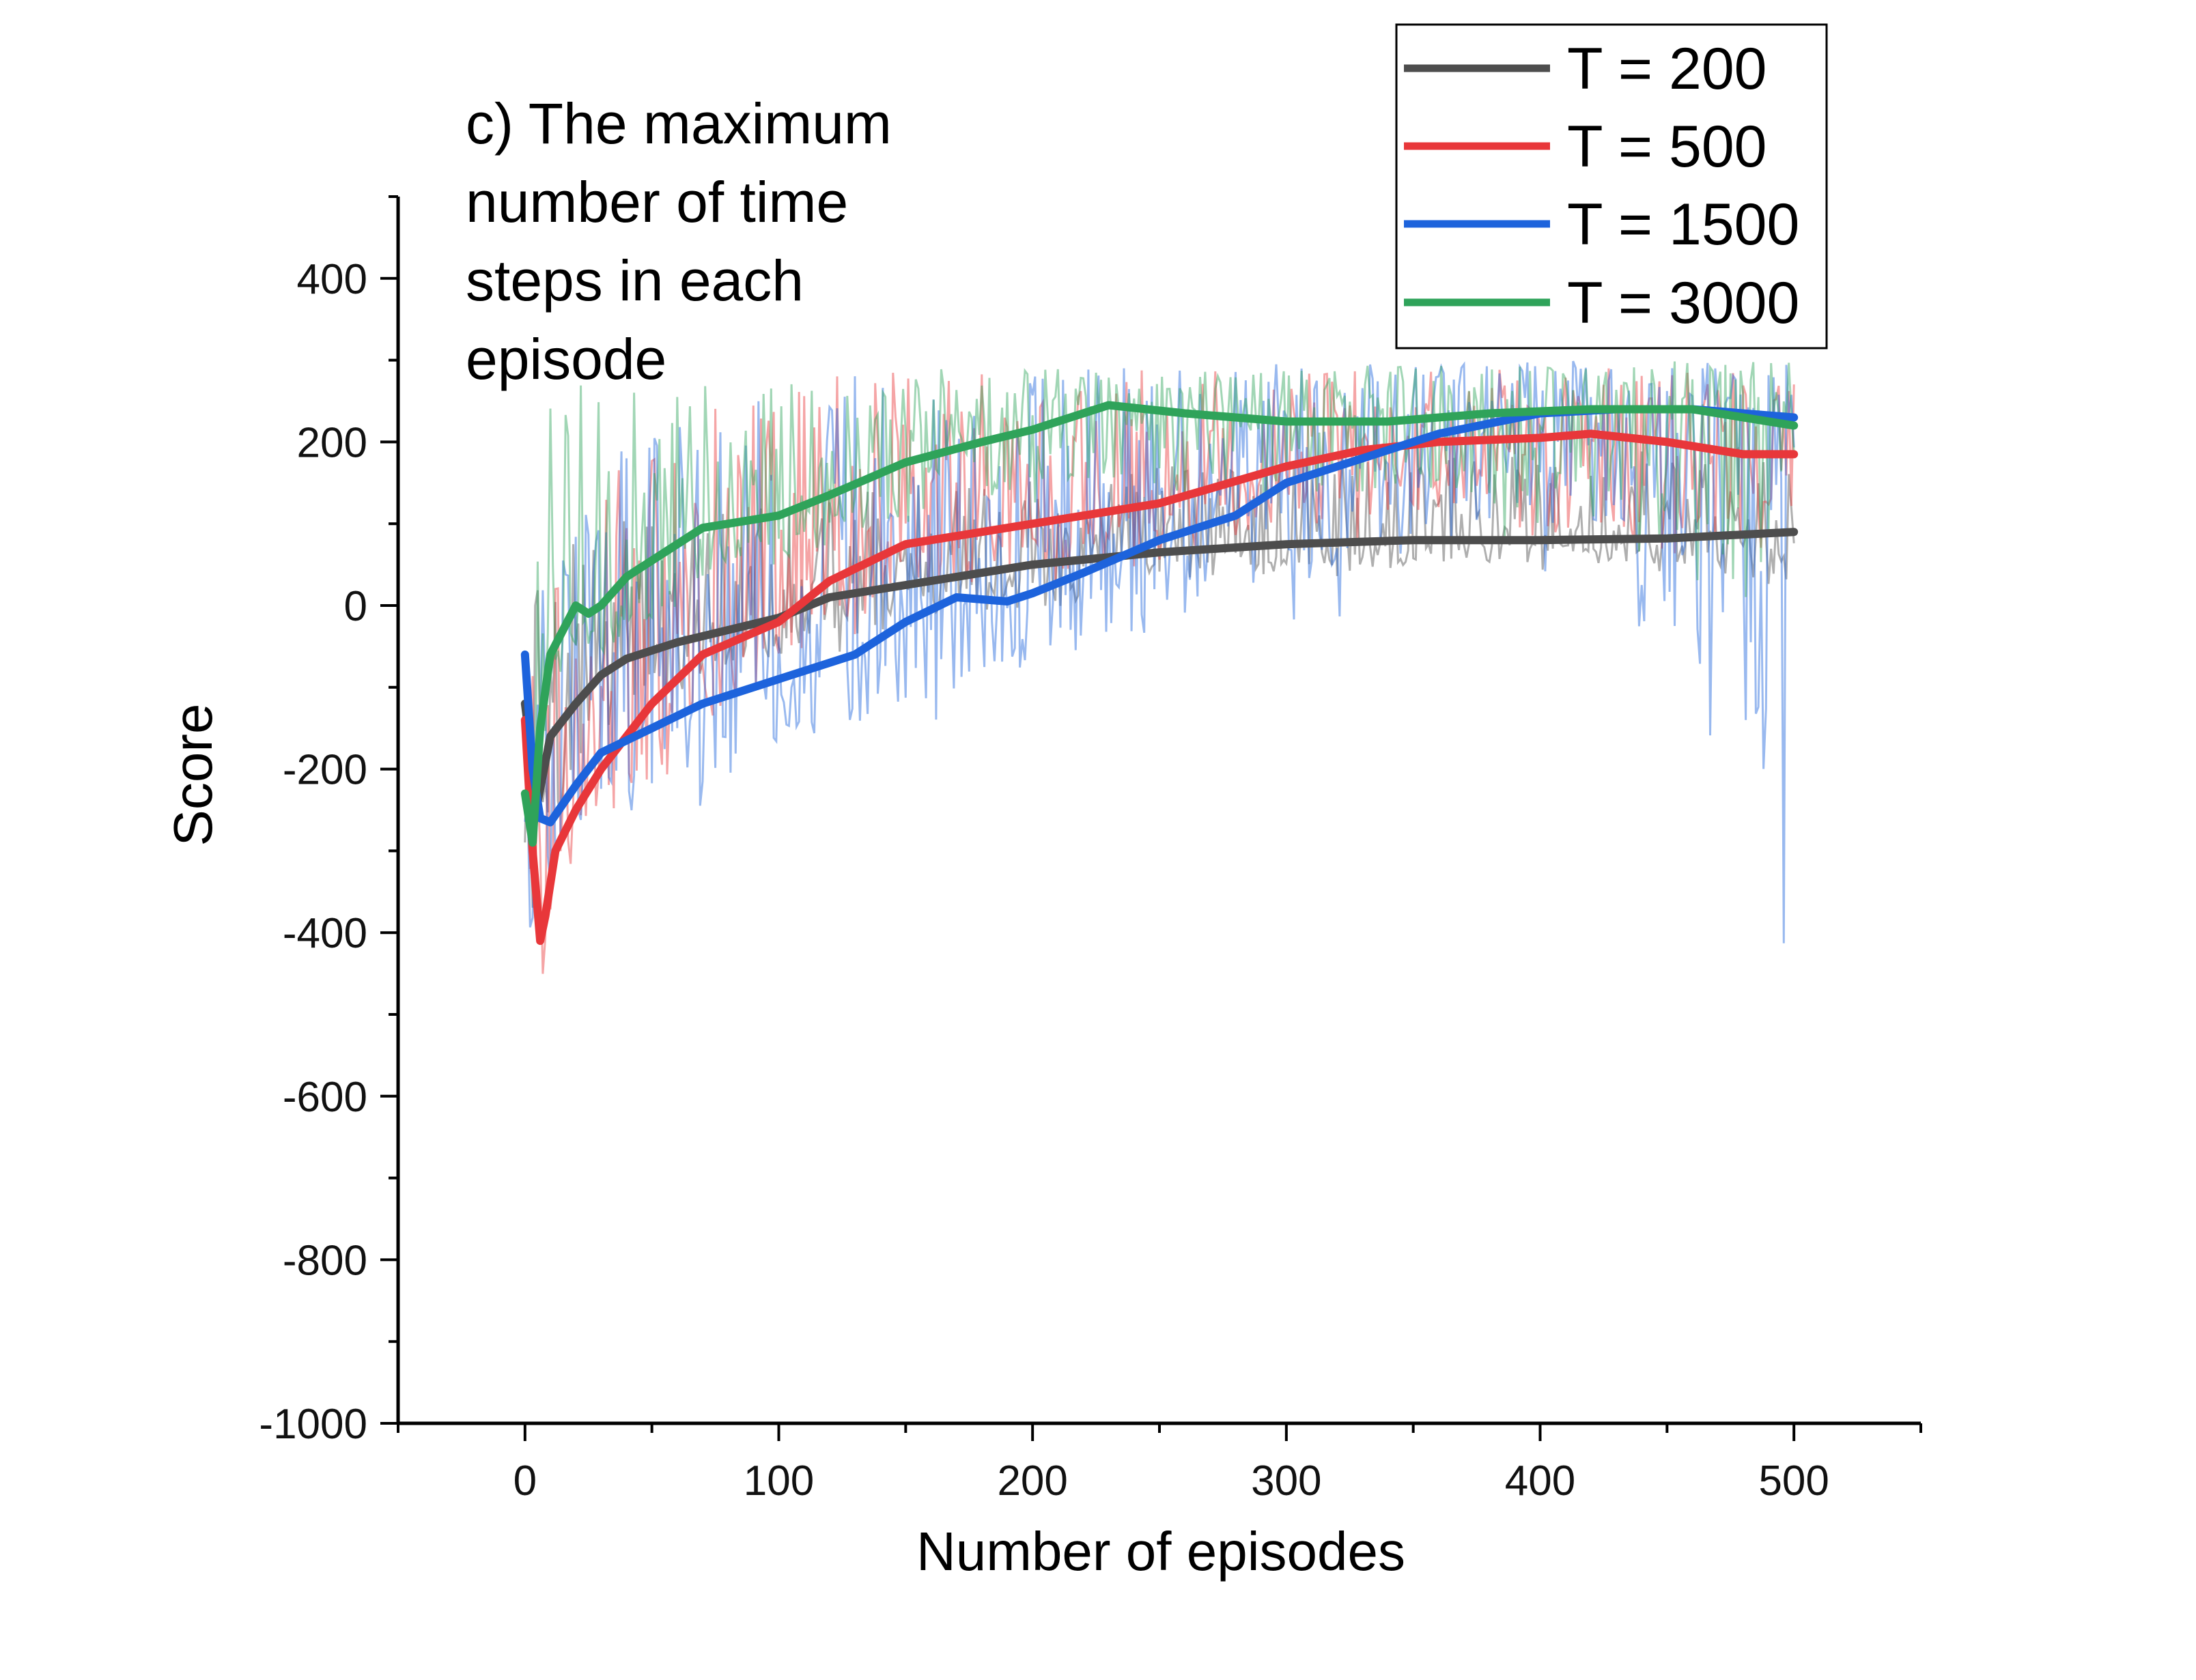 This screenshot has width=2196, height=1680. Describe the element at coordinates (332, 442) in the screenshot. I see `y-tick-label: 200` at that location.